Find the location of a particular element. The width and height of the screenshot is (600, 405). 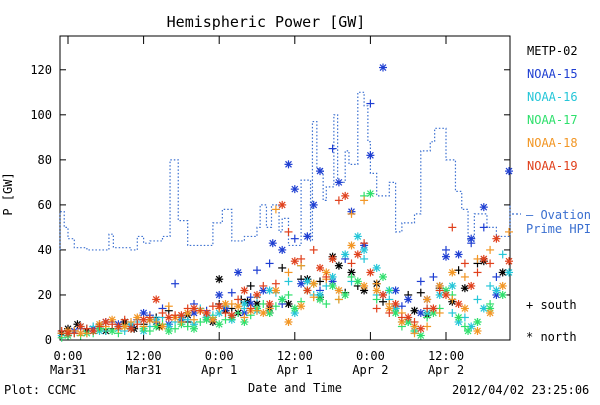

y-tick-label: 80 is located at coordinates (45, 160).